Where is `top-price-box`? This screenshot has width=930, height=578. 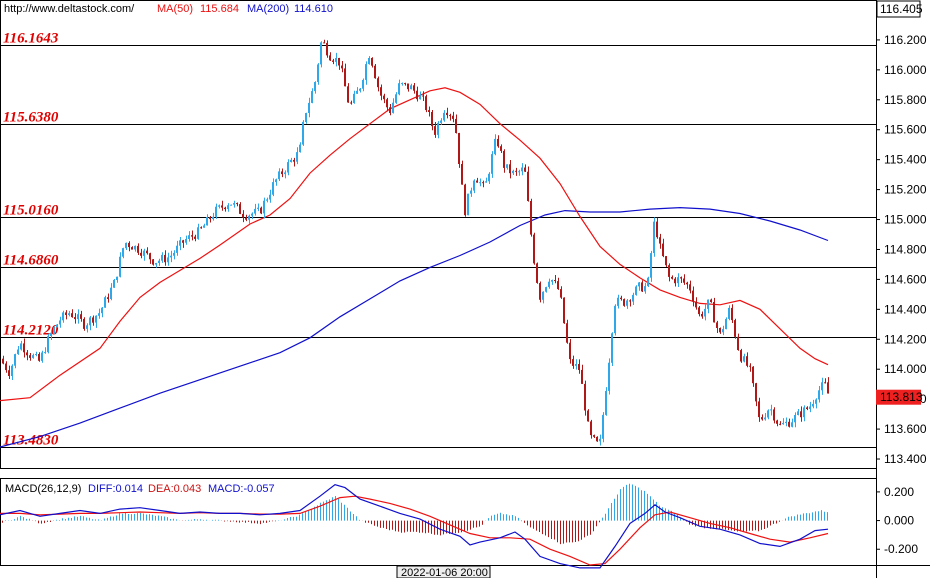
top-price-box is located at coordinates (898, 9).